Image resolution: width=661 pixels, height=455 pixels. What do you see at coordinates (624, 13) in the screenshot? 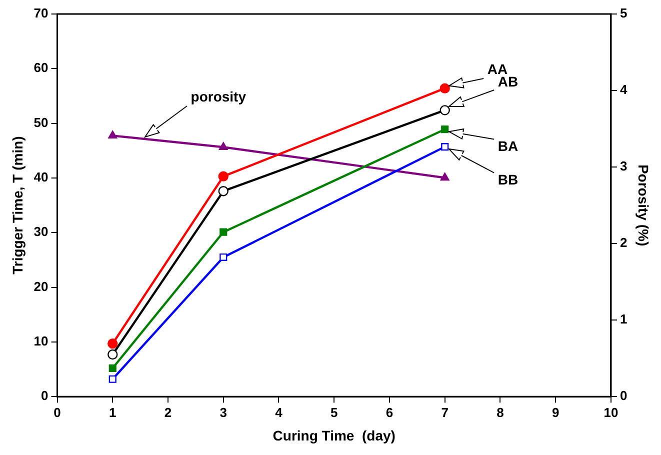
I see `y2-tick-label: 5` at bounding box center [624, 13].